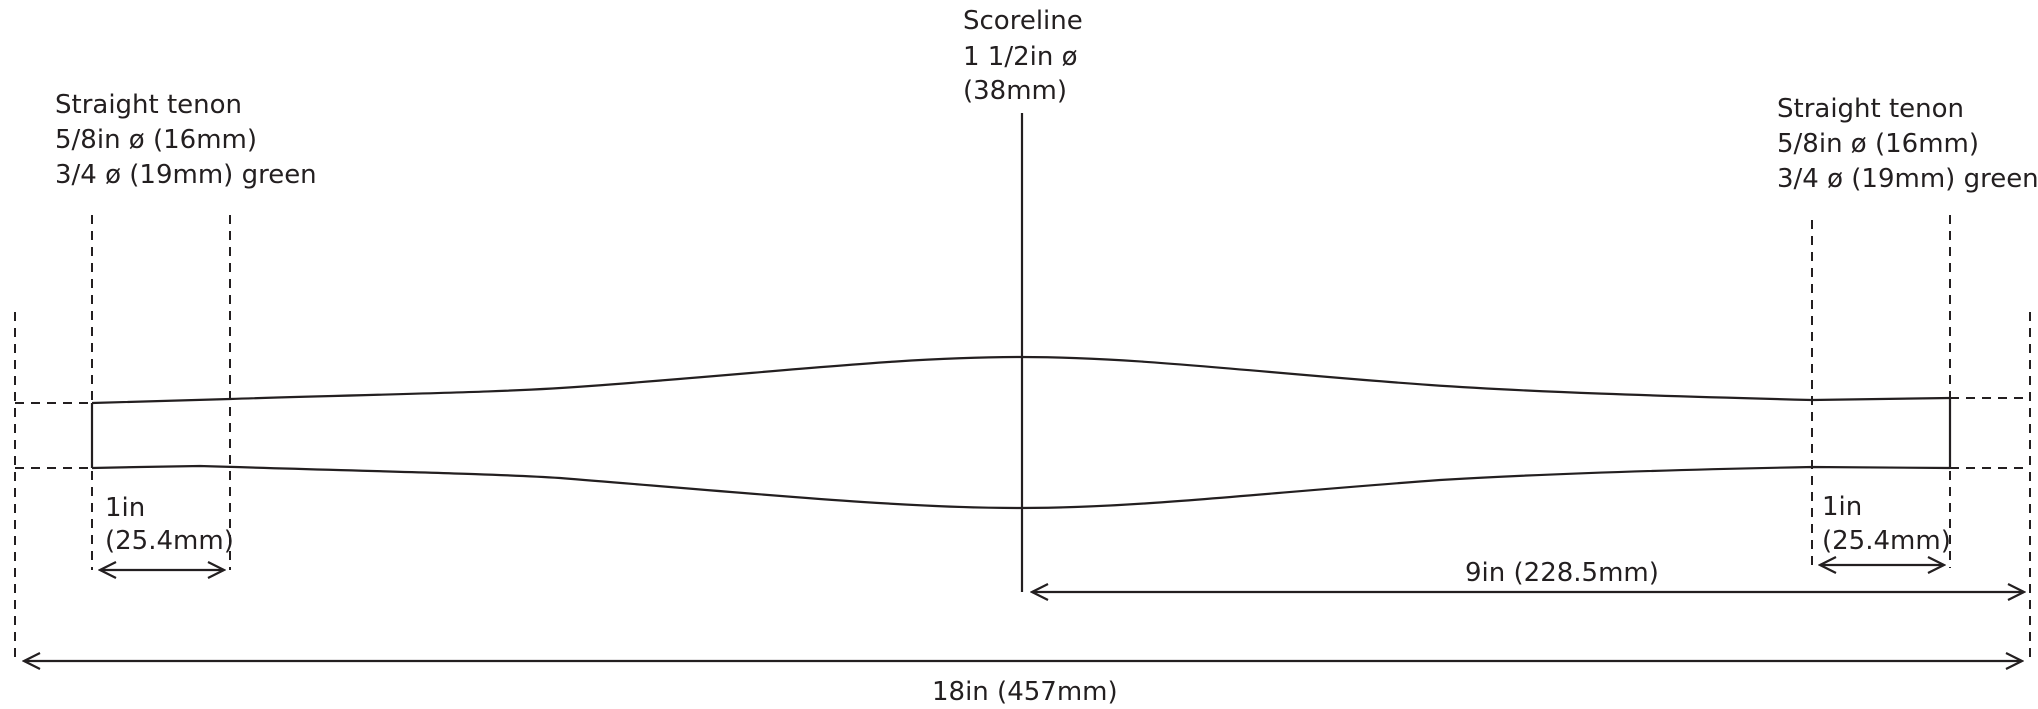 The image size is (2038, 709). What do you see at coordinates (1023, 21) in the screenshot?
I see `scoreline-label-title: Scoreline` at bounding box center [1023, 21].